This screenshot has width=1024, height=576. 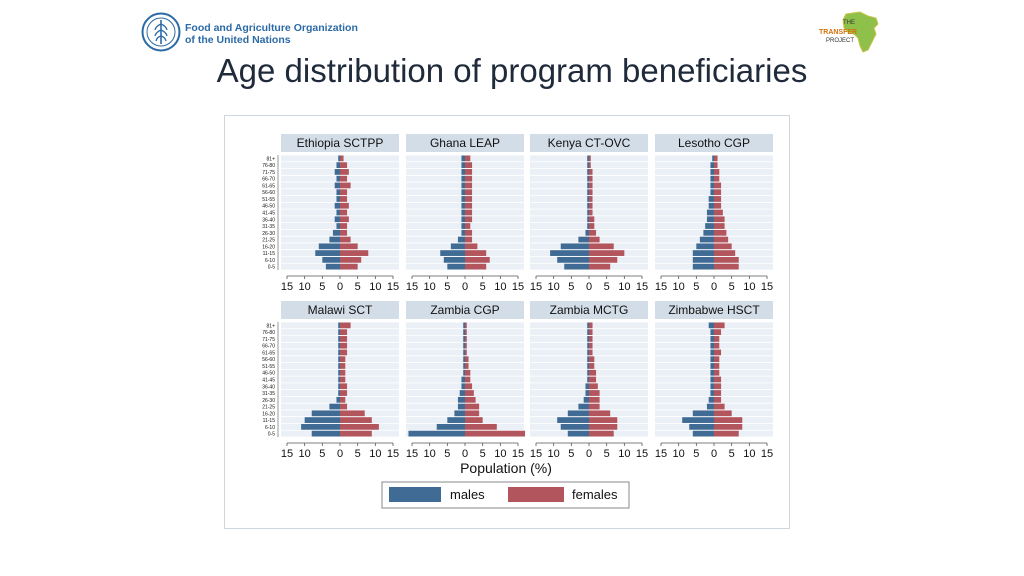 I want to click on panel-lesotho-cgp: Lesotho CGP 15 10 5 0 5 10 15, so click(x=714, y=213).